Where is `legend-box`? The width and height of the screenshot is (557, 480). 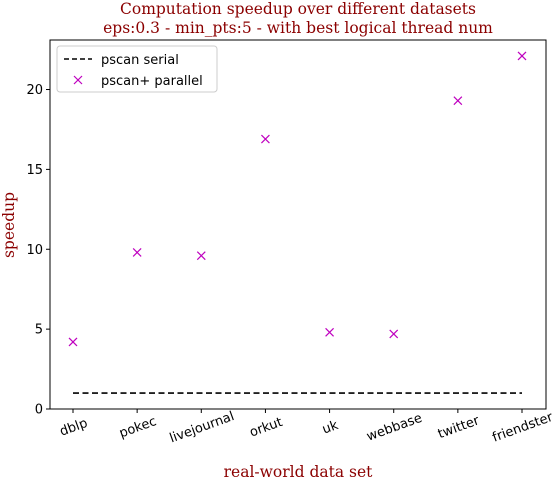
legend-box is located at coordinates (137, 69).